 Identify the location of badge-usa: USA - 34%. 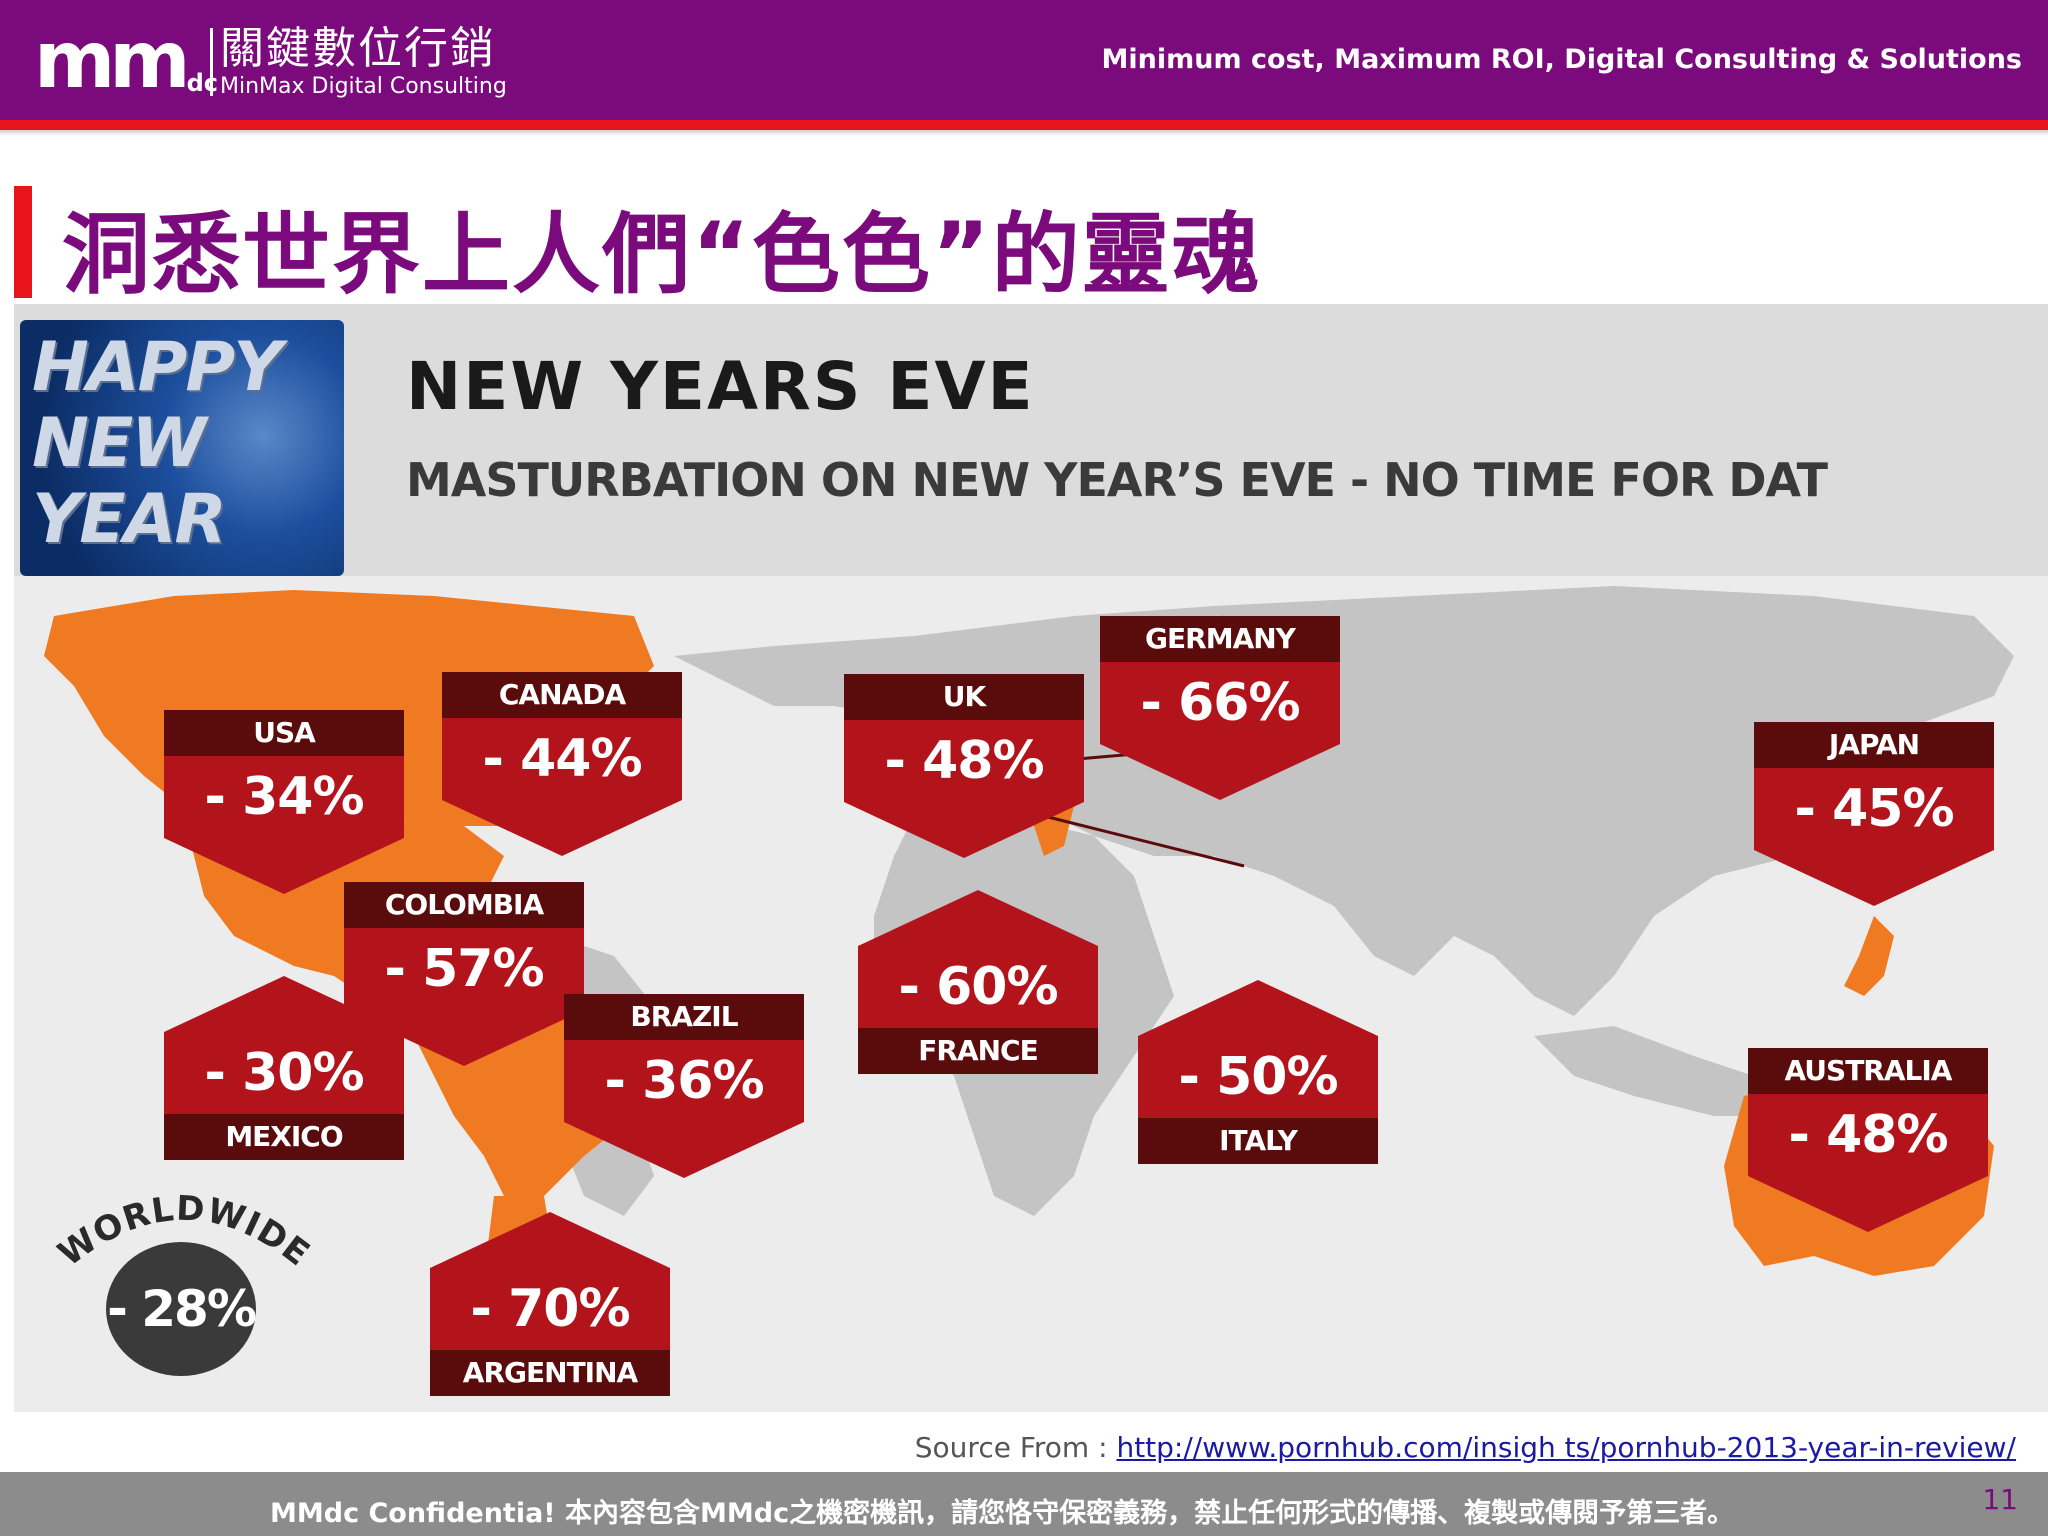
(284, 802).